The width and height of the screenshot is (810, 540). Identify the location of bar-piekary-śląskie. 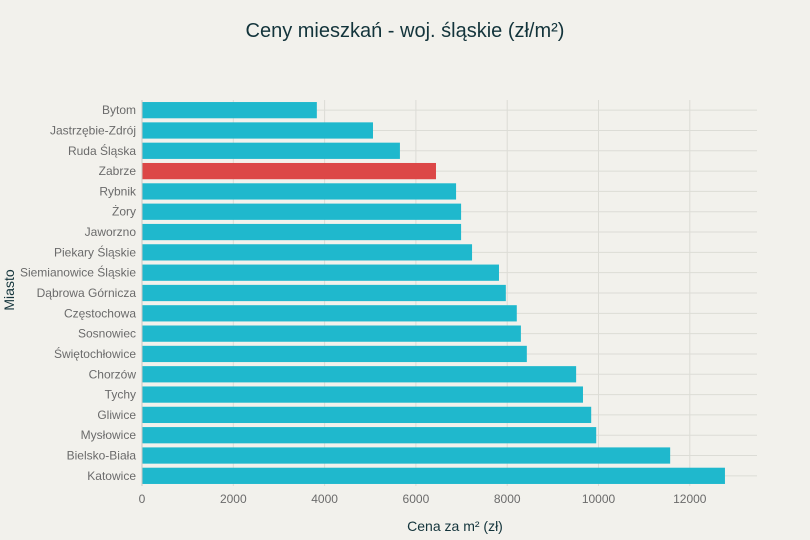
(307, 252).